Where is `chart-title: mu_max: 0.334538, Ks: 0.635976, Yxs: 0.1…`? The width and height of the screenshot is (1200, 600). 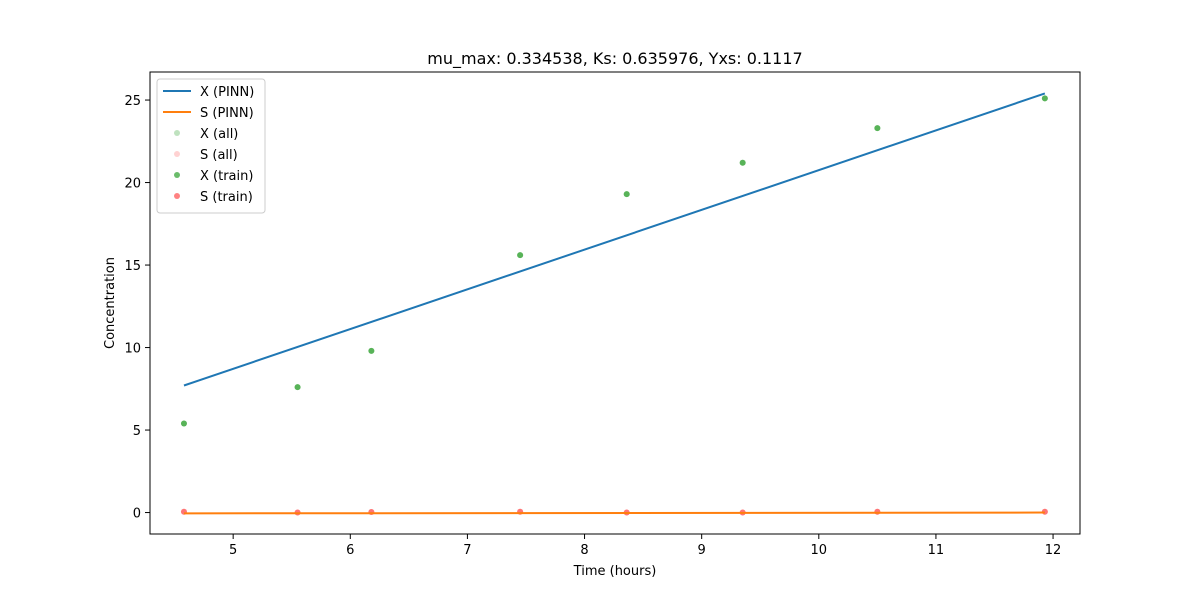 chart-title: mu_max: 0.334538, Ks: 0.635976, Yxs: 0.1… is located at coordinates (614, 59).